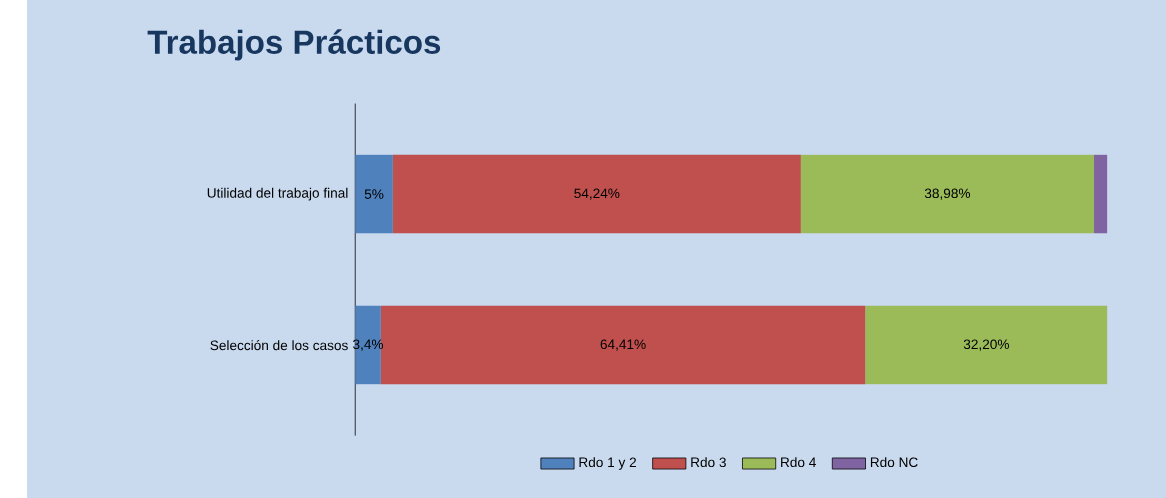  I want to click on y-tick-label: Selección de los casos, so click(279, 345).